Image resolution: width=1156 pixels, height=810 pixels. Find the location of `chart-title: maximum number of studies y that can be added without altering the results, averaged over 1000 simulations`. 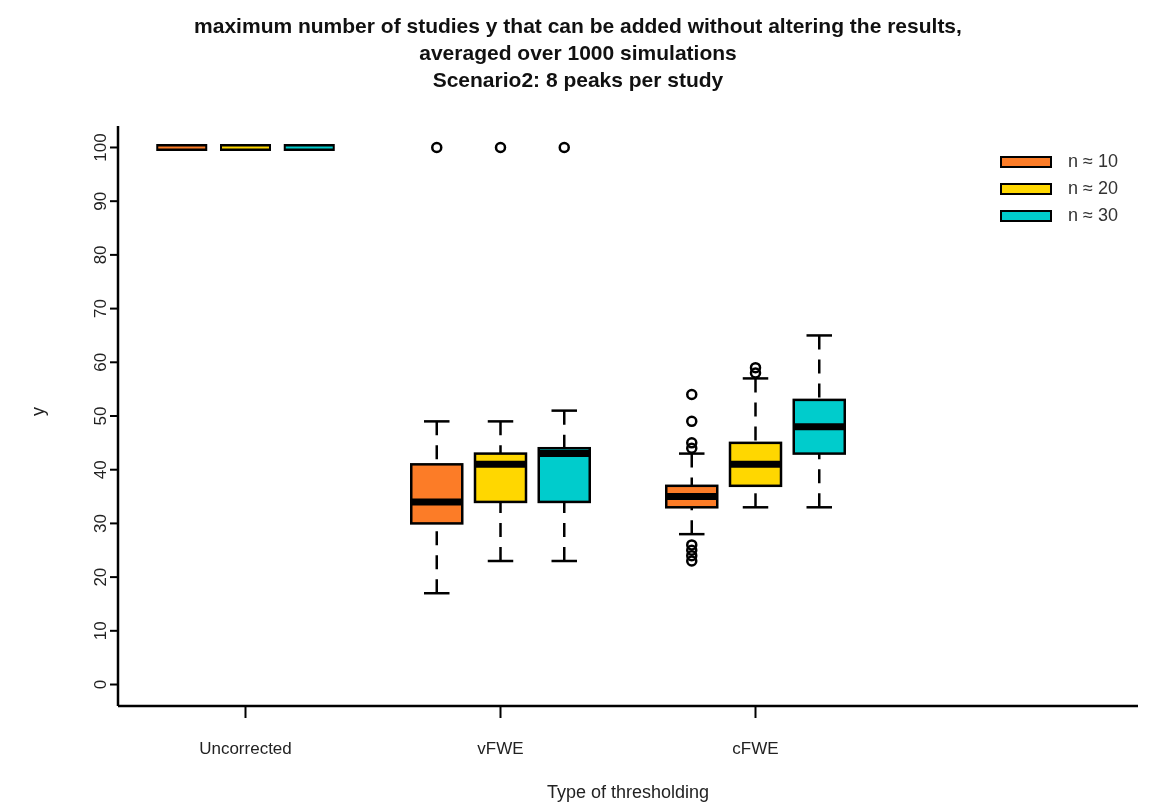

chart-title: maximum number of studies y that can be added without altering the results, averaged over 1000 simulations is located at coordinates (578, 39).